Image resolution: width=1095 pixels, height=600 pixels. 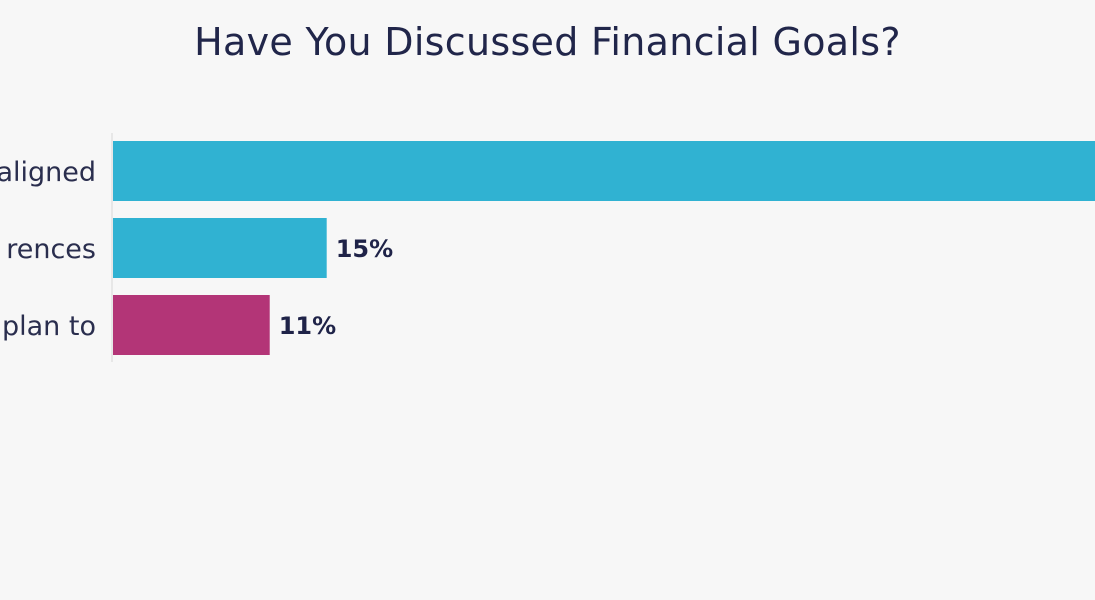 What do you see at coordinates (364, 249) in the screenshot?
I see `value-label-2: 15%` at bounding box center [364, 249].